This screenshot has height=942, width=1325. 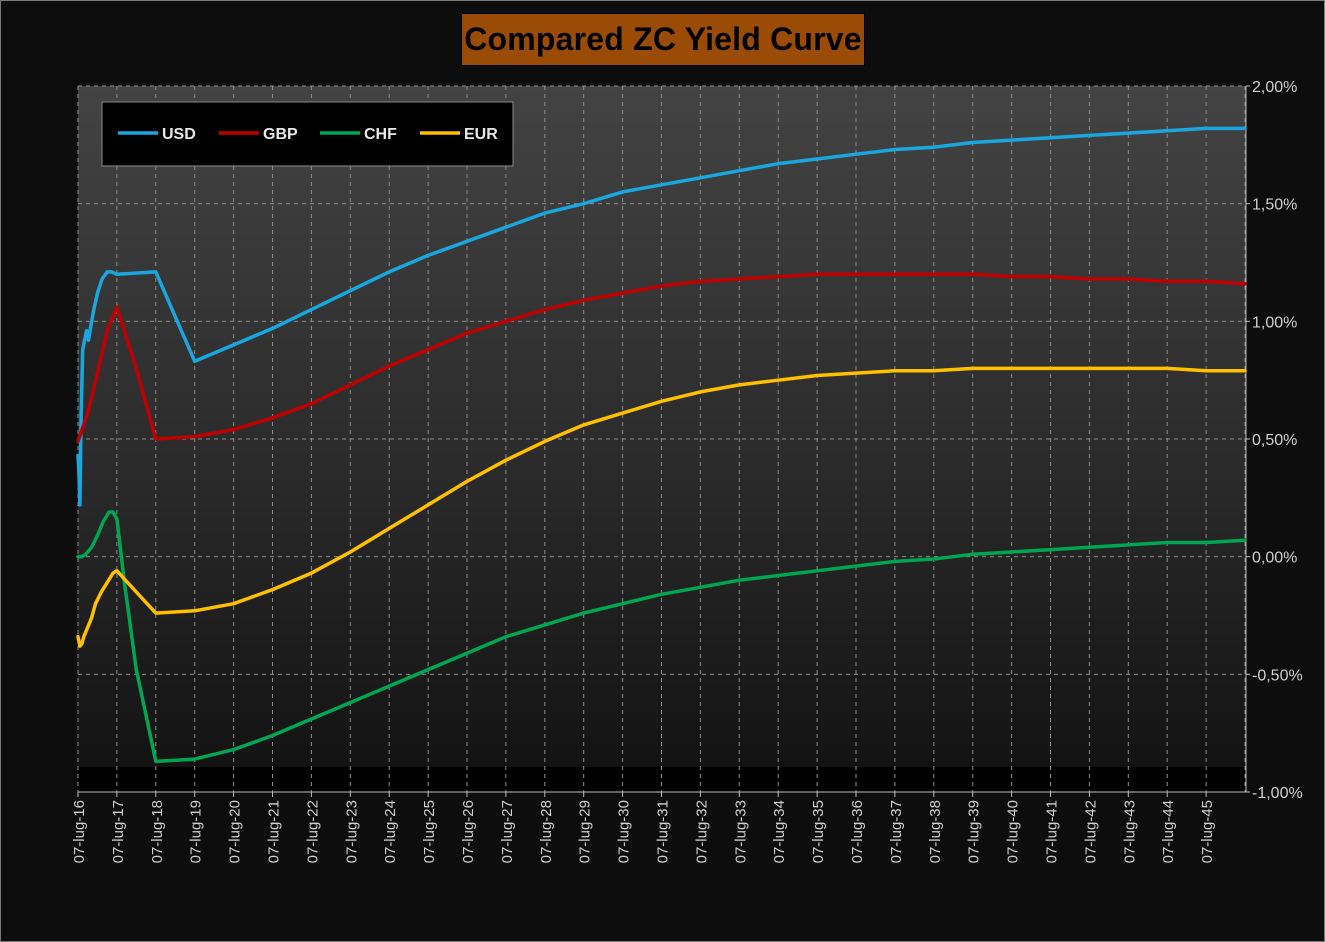 What do you see at coordinates (390, 831) in the screenshot?
I see `x-tick-label: 07-lug-24` at bounding box center [390, 831].